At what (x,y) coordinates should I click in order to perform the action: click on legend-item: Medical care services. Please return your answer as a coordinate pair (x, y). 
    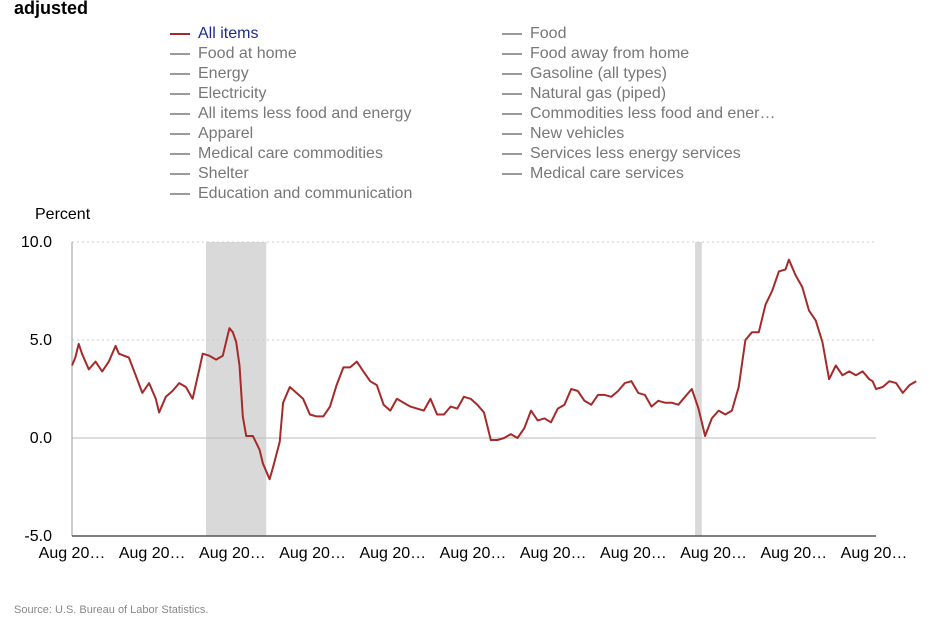
    Looking at the image, I should click on (638, 174).